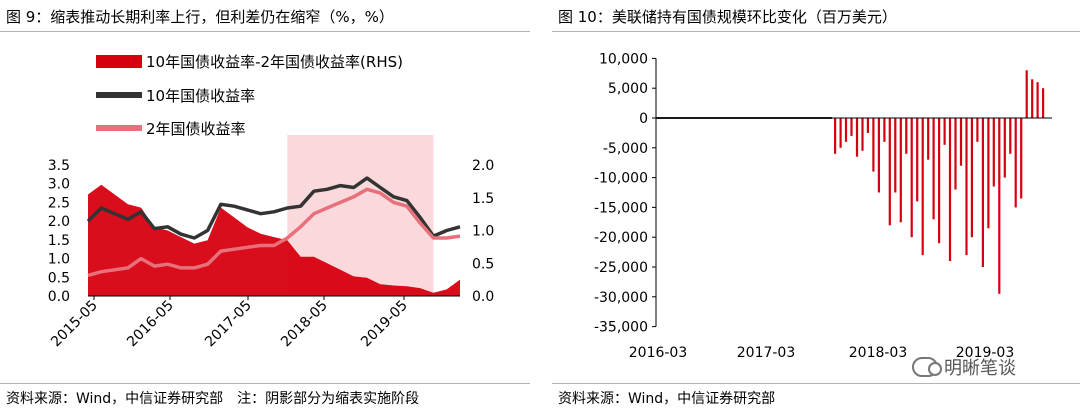  Describe the element at coordinates (304, 324) in the screenshot. I see `x-tick-label: 2018-05` at that location.